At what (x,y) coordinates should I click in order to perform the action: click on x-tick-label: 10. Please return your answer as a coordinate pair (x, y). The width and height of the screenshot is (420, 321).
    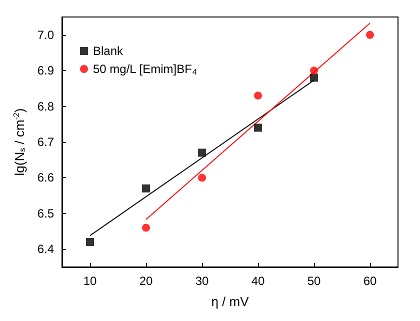
    Looking at the image, I should click on (90, 281).